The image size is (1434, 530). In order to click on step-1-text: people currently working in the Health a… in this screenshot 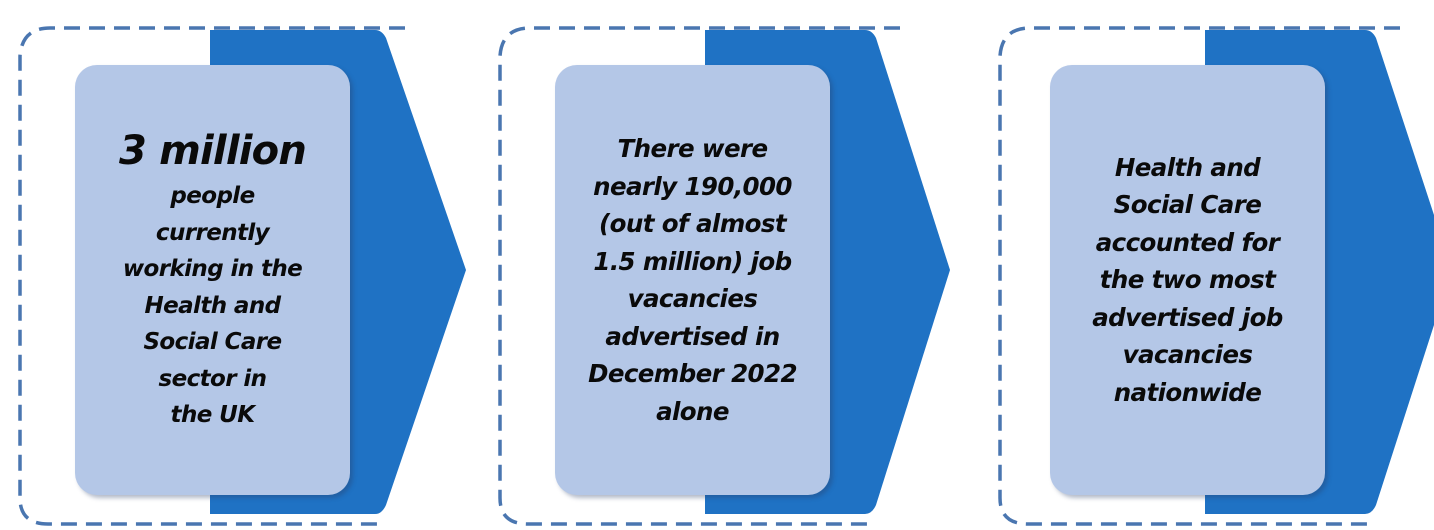, I will do `click(212, 306)`.